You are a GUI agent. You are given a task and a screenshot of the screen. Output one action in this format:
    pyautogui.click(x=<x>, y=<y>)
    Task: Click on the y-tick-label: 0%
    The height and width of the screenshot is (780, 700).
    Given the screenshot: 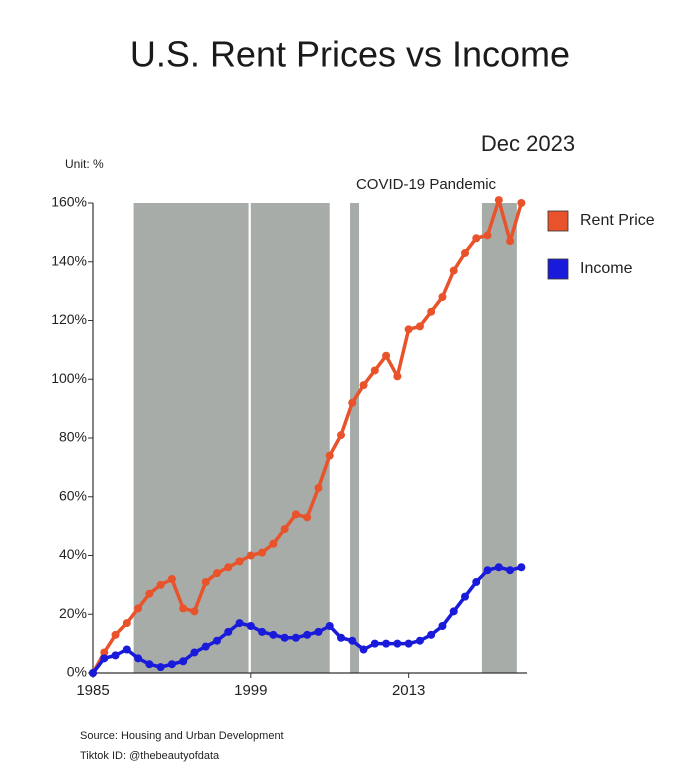 What is the action you would take?
    pyautogui.click(x=77, y=672)
    